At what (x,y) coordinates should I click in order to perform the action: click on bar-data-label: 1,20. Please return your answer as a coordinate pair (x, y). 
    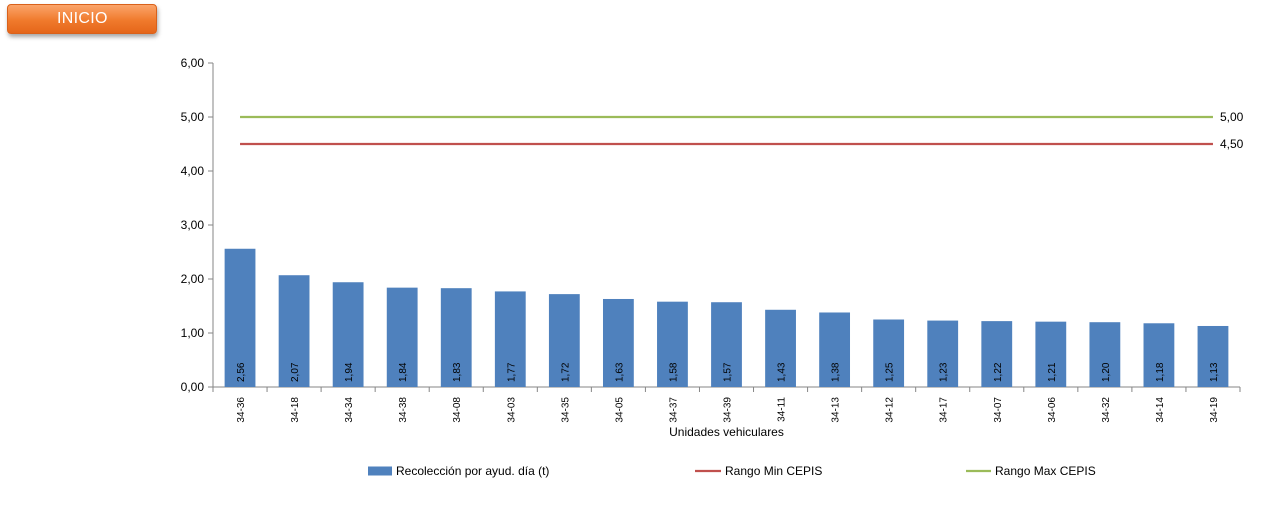
    Looking at the image, I should click on (1106, 372).